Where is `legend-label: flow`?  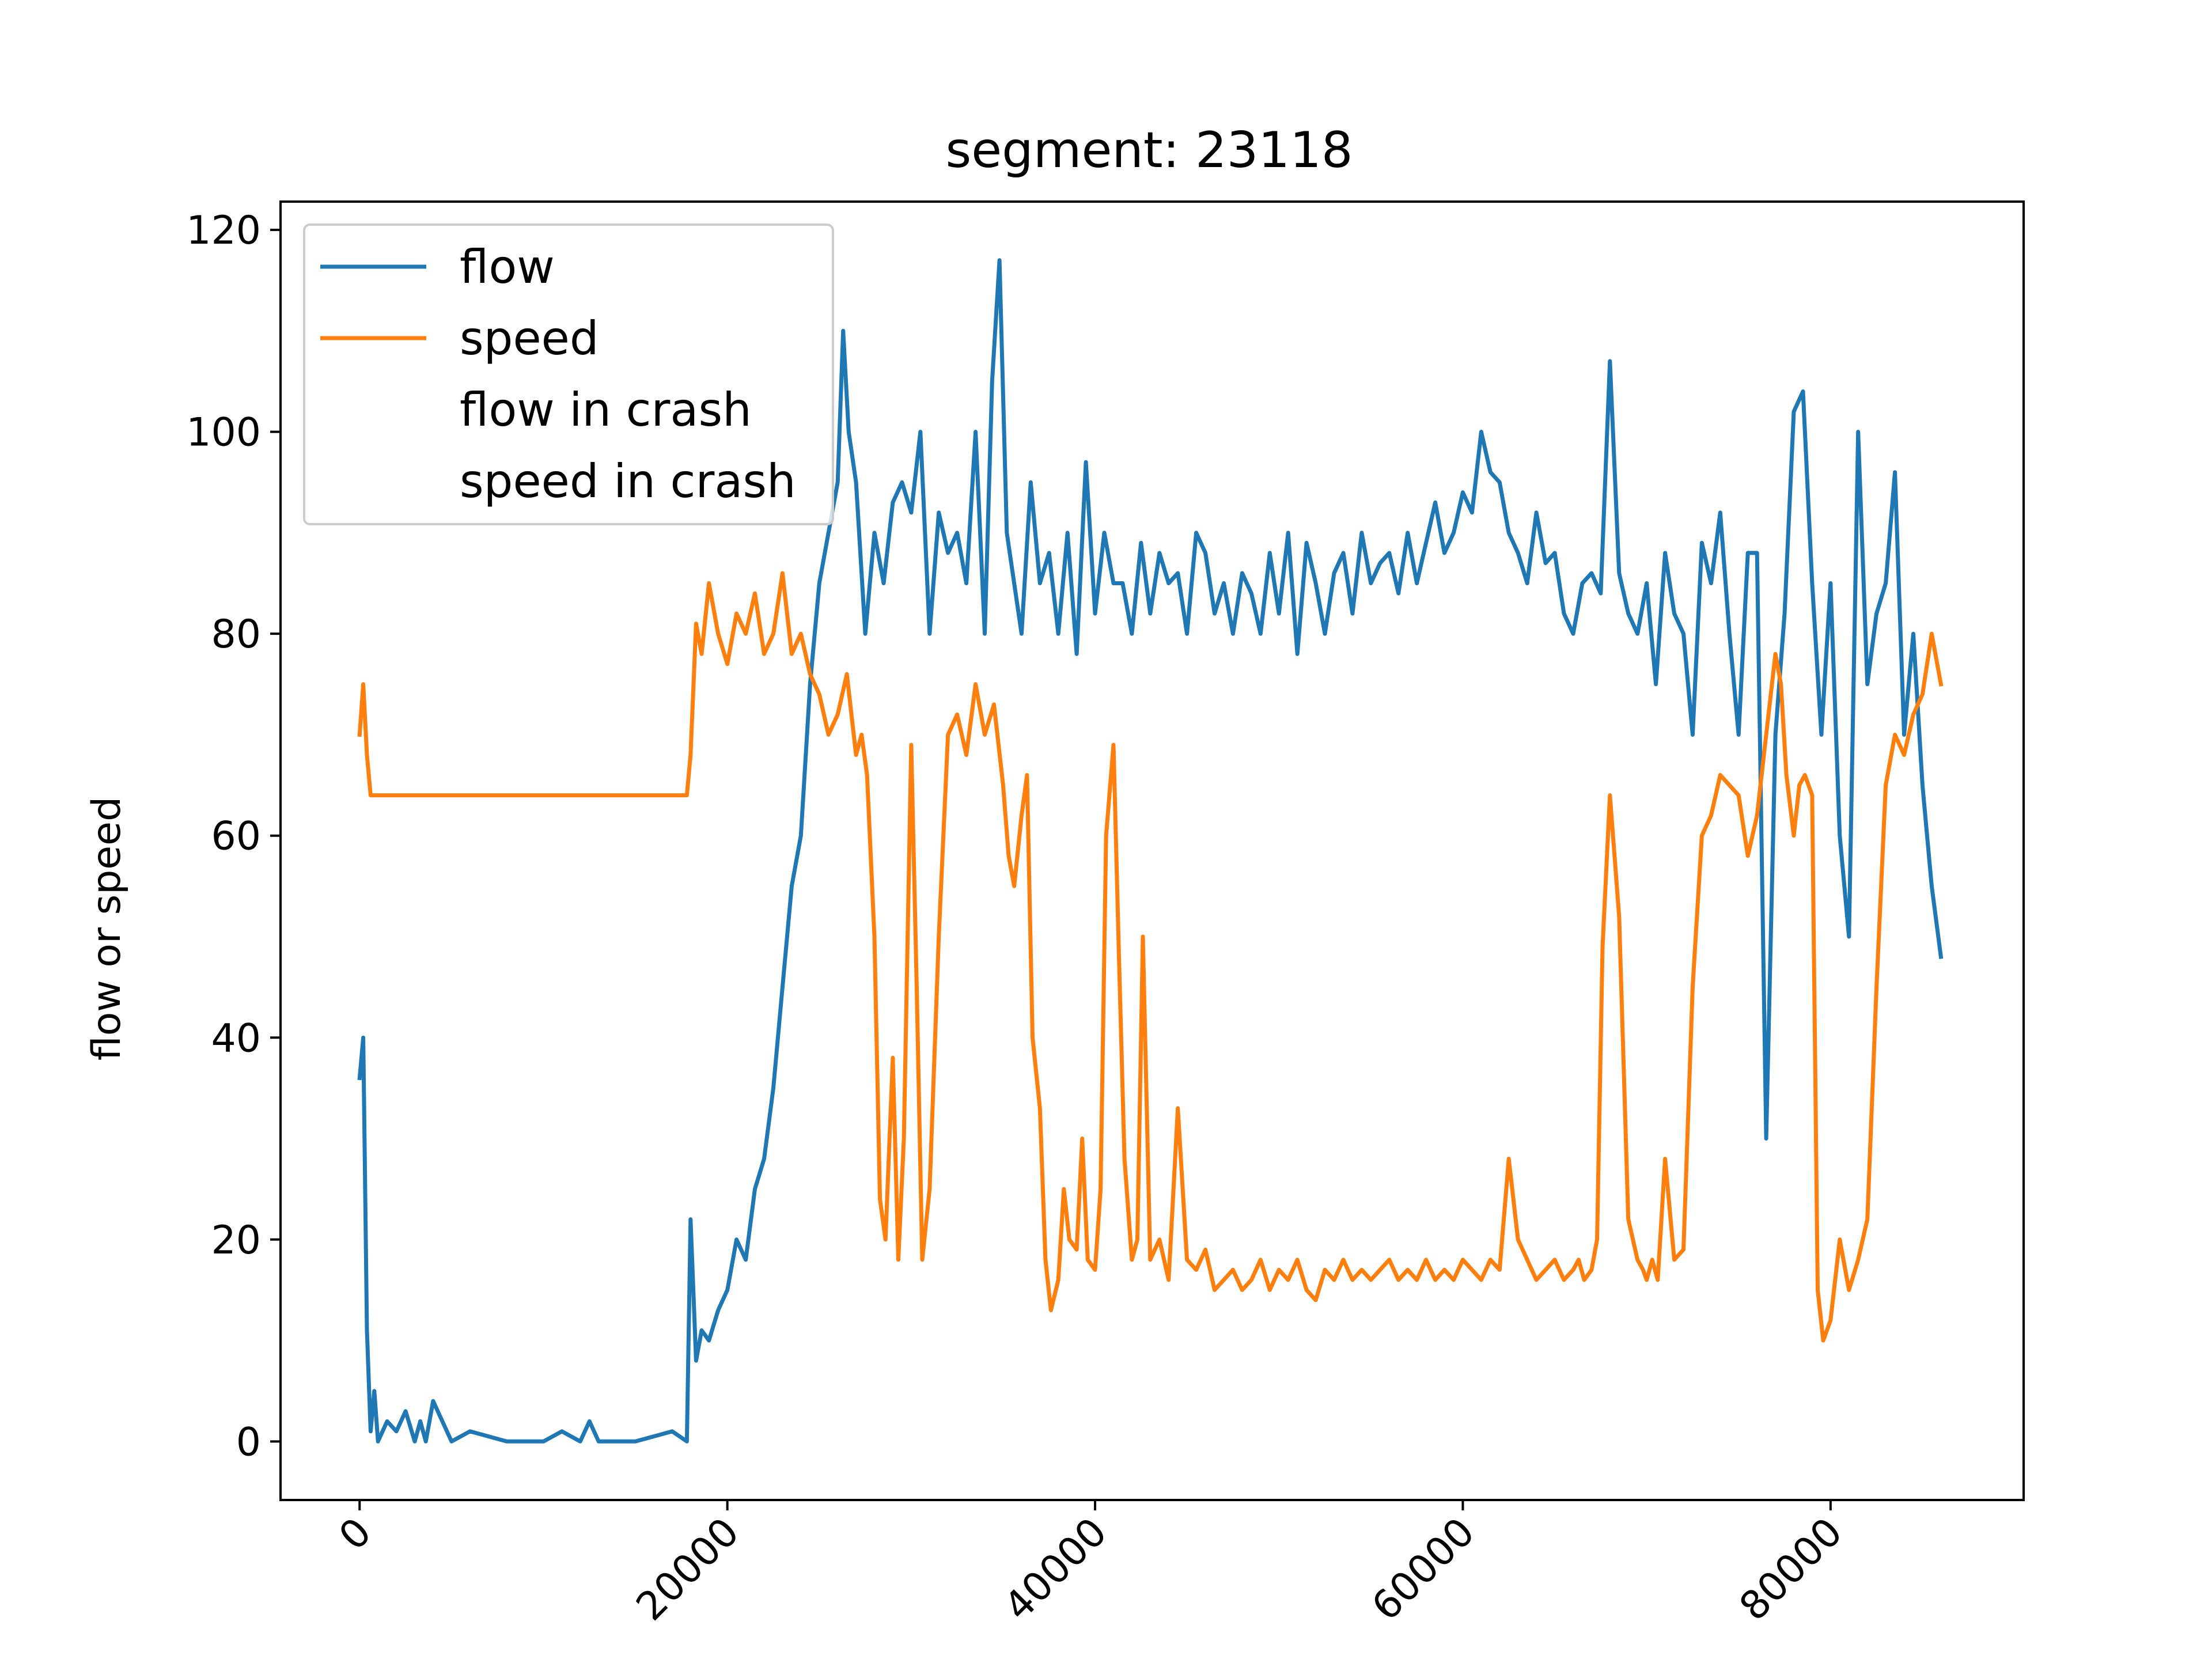
legend-label: flow is located at coordinates (507, 267).